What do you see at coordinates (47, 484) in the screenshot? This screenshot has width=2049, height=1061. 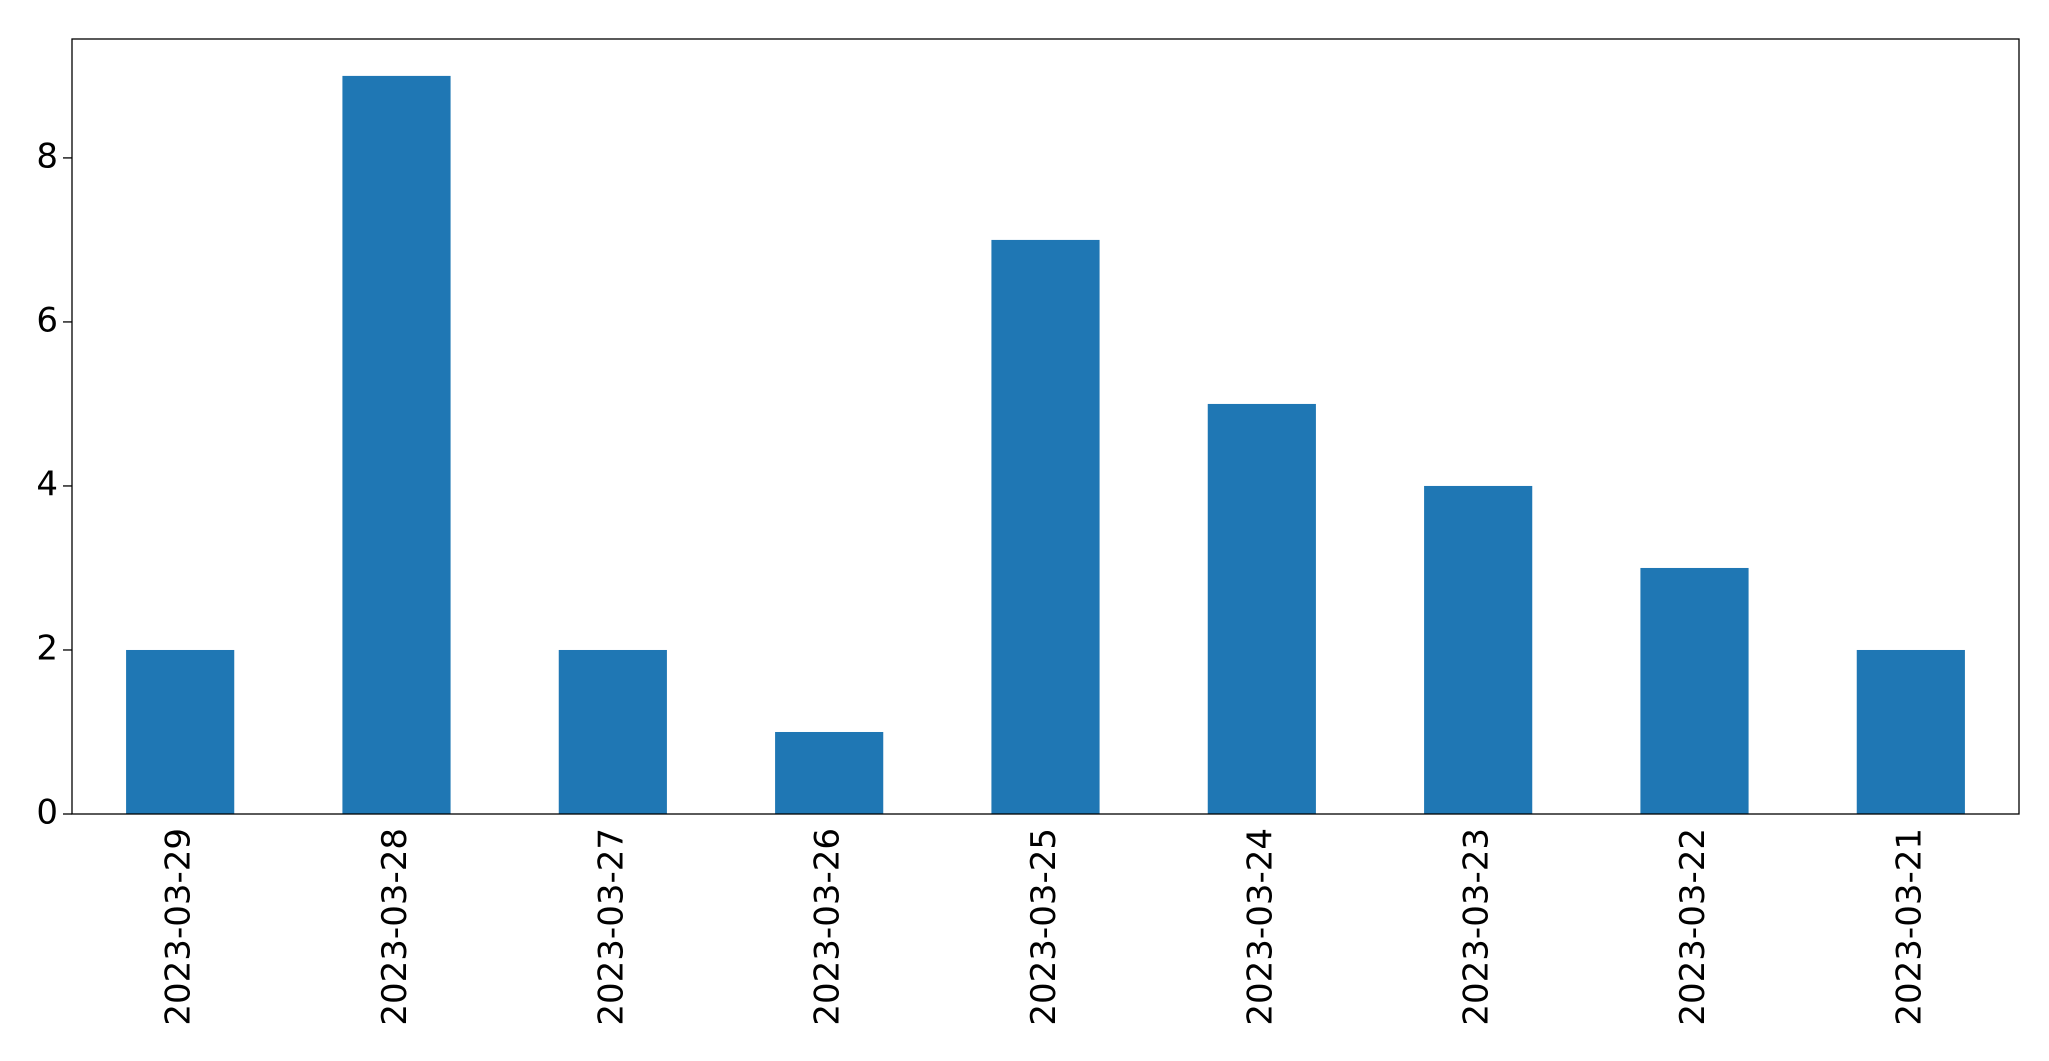 I see `y-tick-label: 4` at bounding box center [47, 484].